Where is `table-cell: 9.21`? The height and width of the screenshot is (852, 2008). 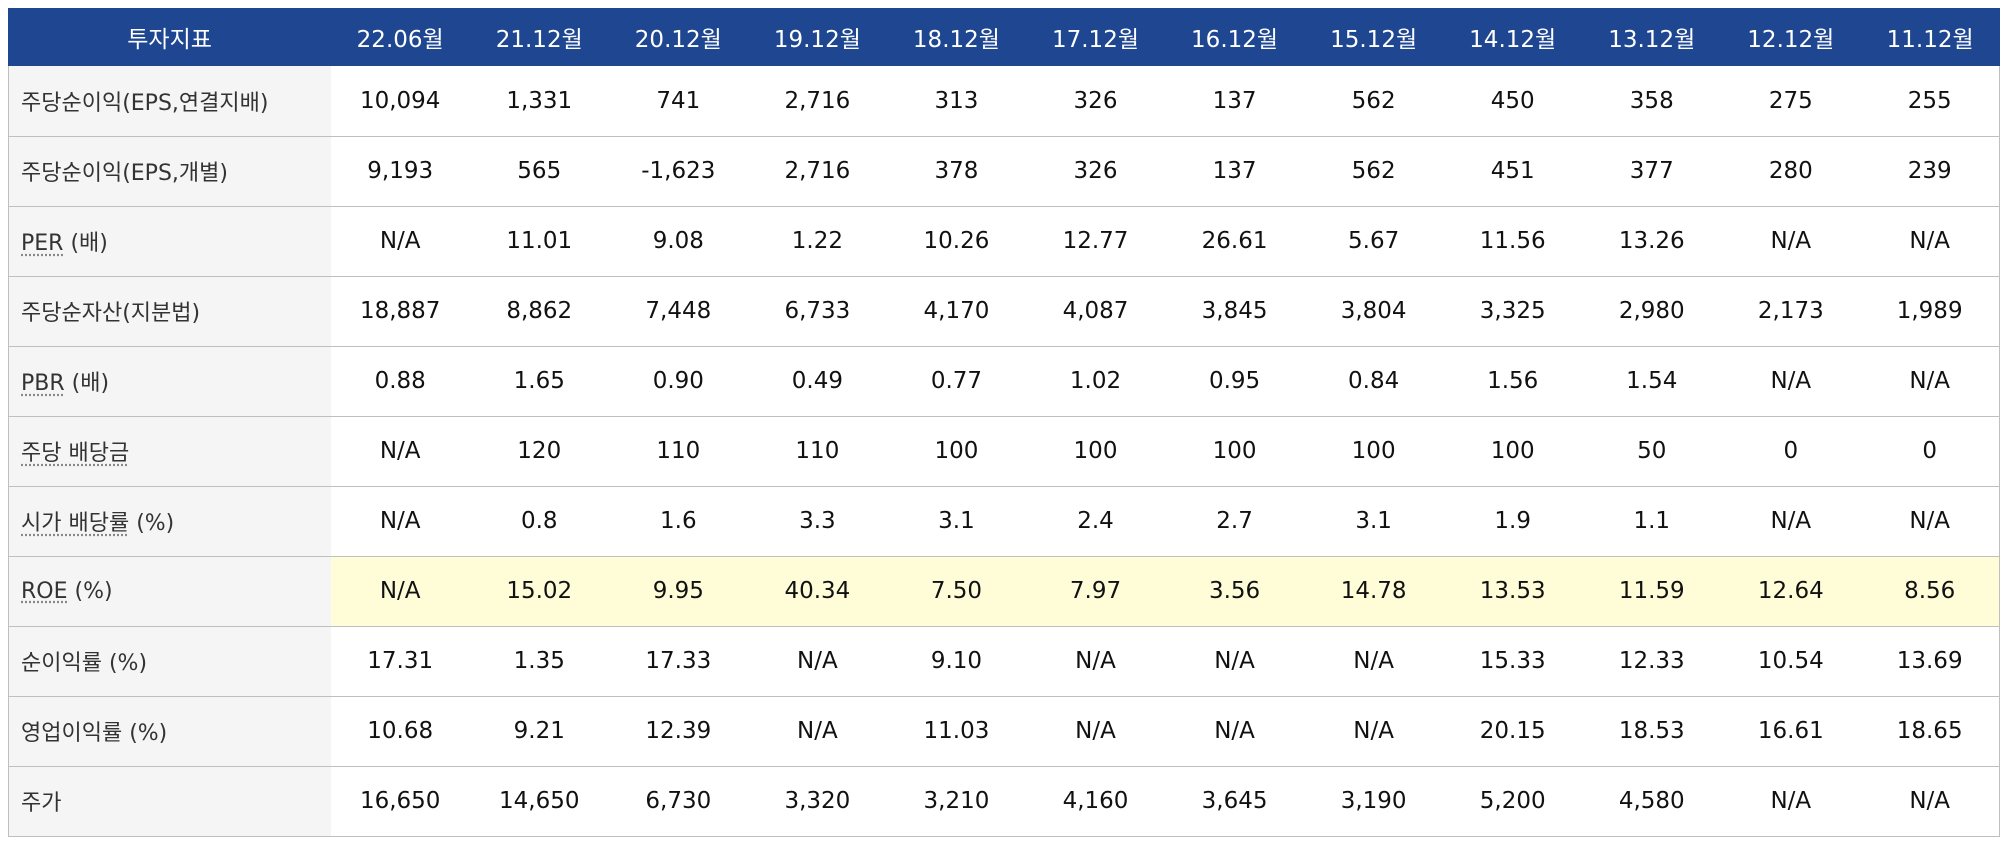 table-cell: 9.21 is located at coordinates (539, 731).